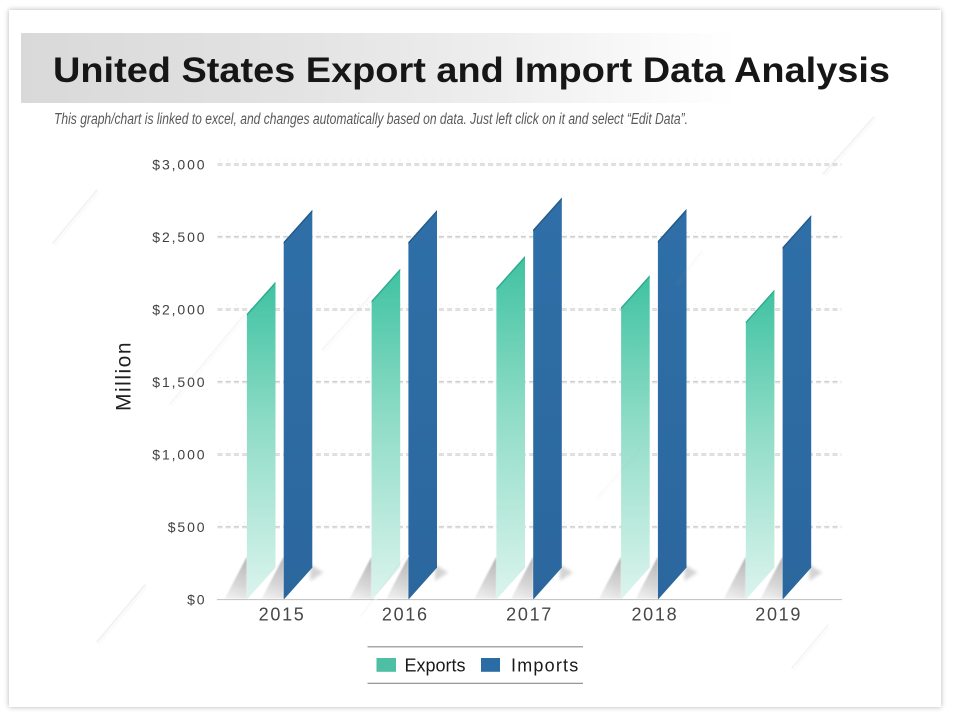 The image size is (960, 720). I want to click on svg-text: Million, so click(124, 376).